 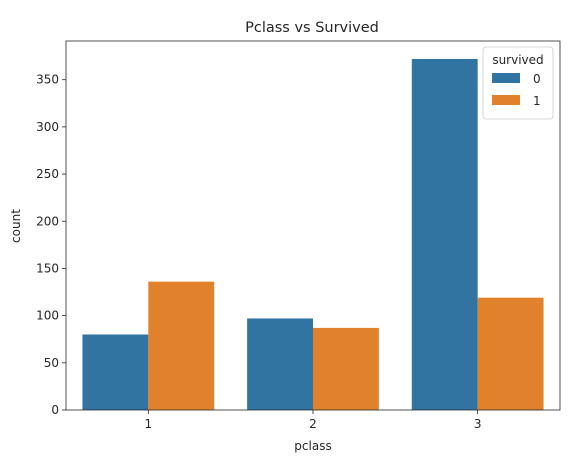 What do you see at coordinates (47, 174) in the screenshot?
I see `y-tick-label: 250` at bounding box center [47, 174].